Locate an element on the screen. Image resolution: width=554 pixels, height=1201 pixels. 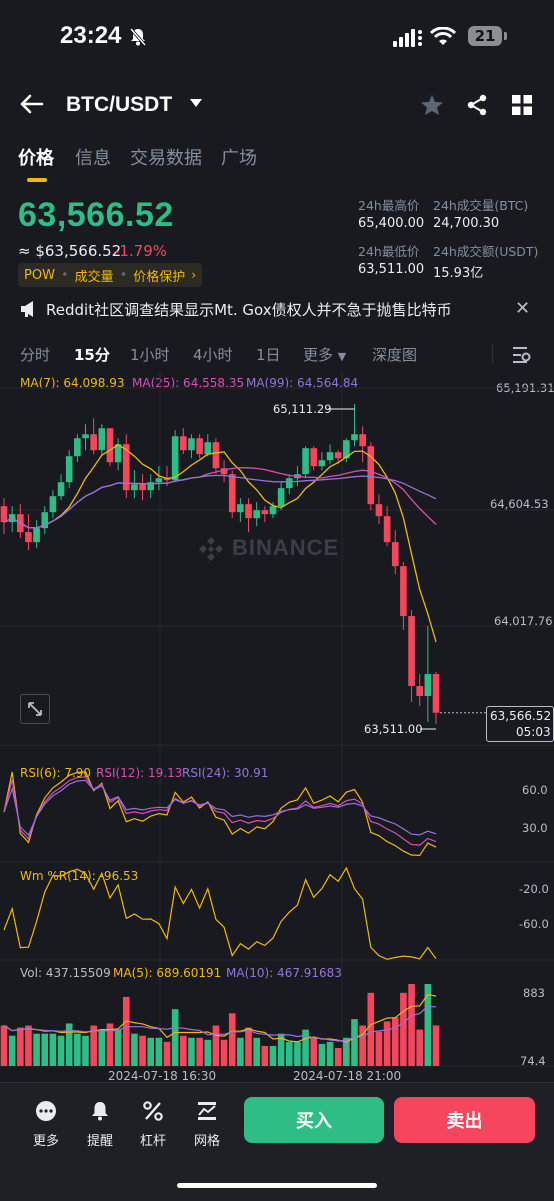
price-axis-label: 64,604.53 is located at coordinates (519, 504).